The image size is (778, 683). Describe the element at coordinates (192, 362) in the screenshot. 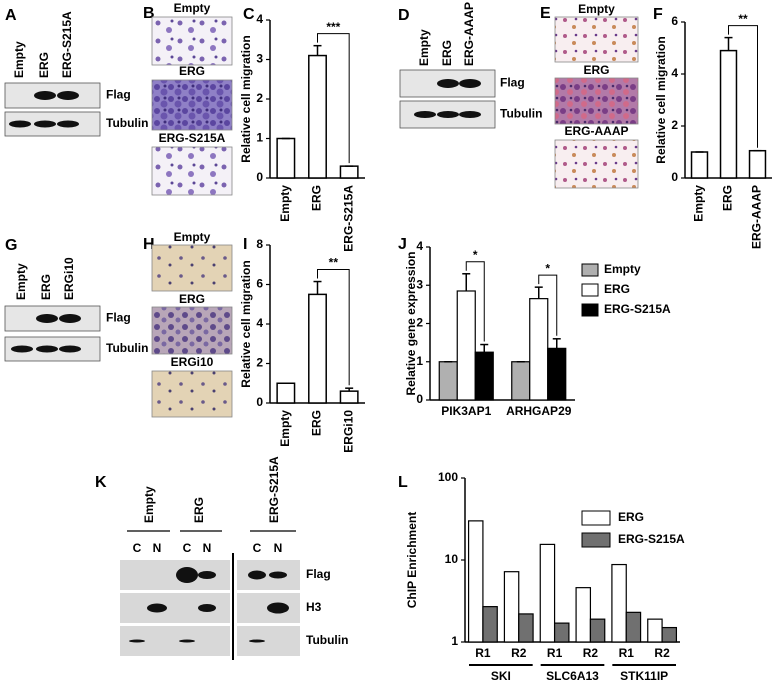

I see `micrograph-label: ERGi10` at that location.